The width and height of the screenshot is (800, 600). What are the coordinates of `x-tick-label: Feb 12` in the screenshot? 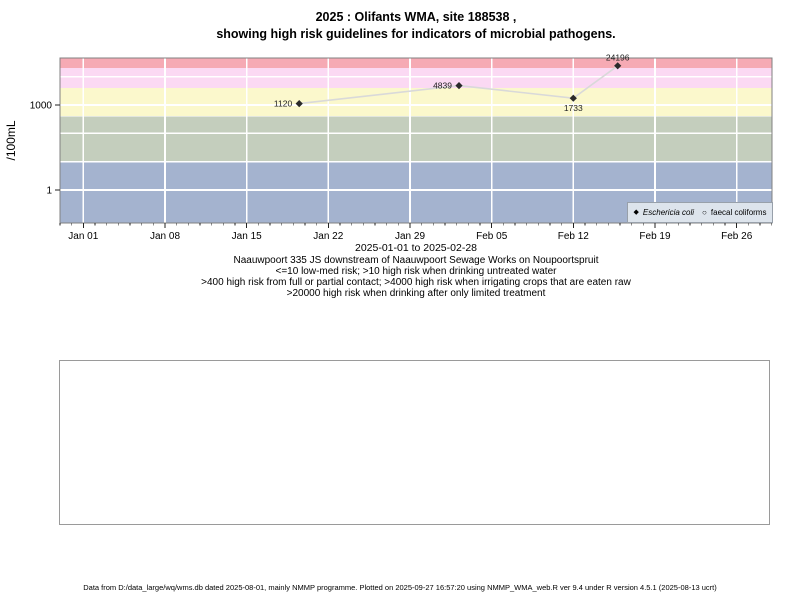 It's located at (574, 236).